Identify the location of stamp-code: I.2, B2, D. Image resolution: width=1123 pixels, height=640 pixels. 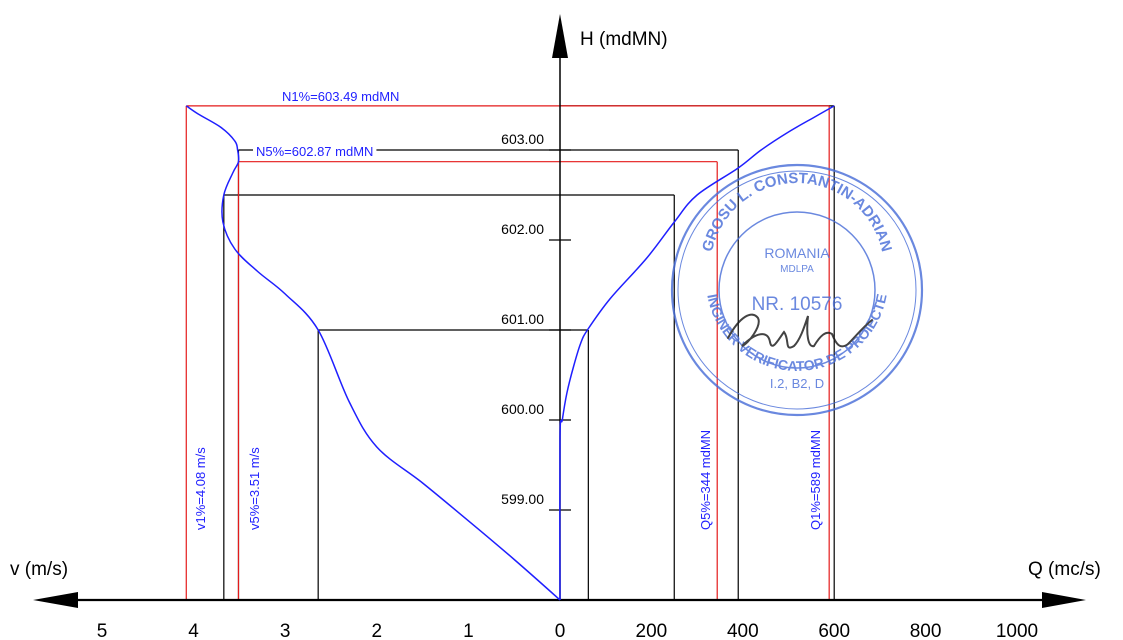
(797, 383).